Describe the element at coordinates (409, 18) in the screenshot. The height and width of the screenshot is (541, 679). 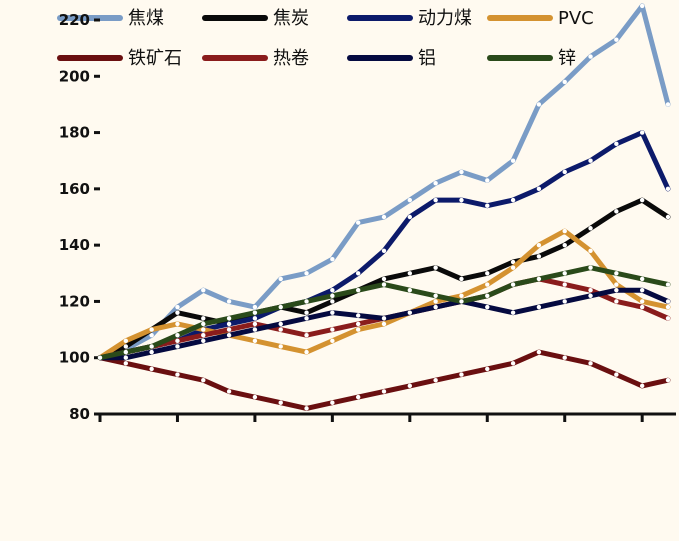
I see `legend-item: 动力煤` at that location.